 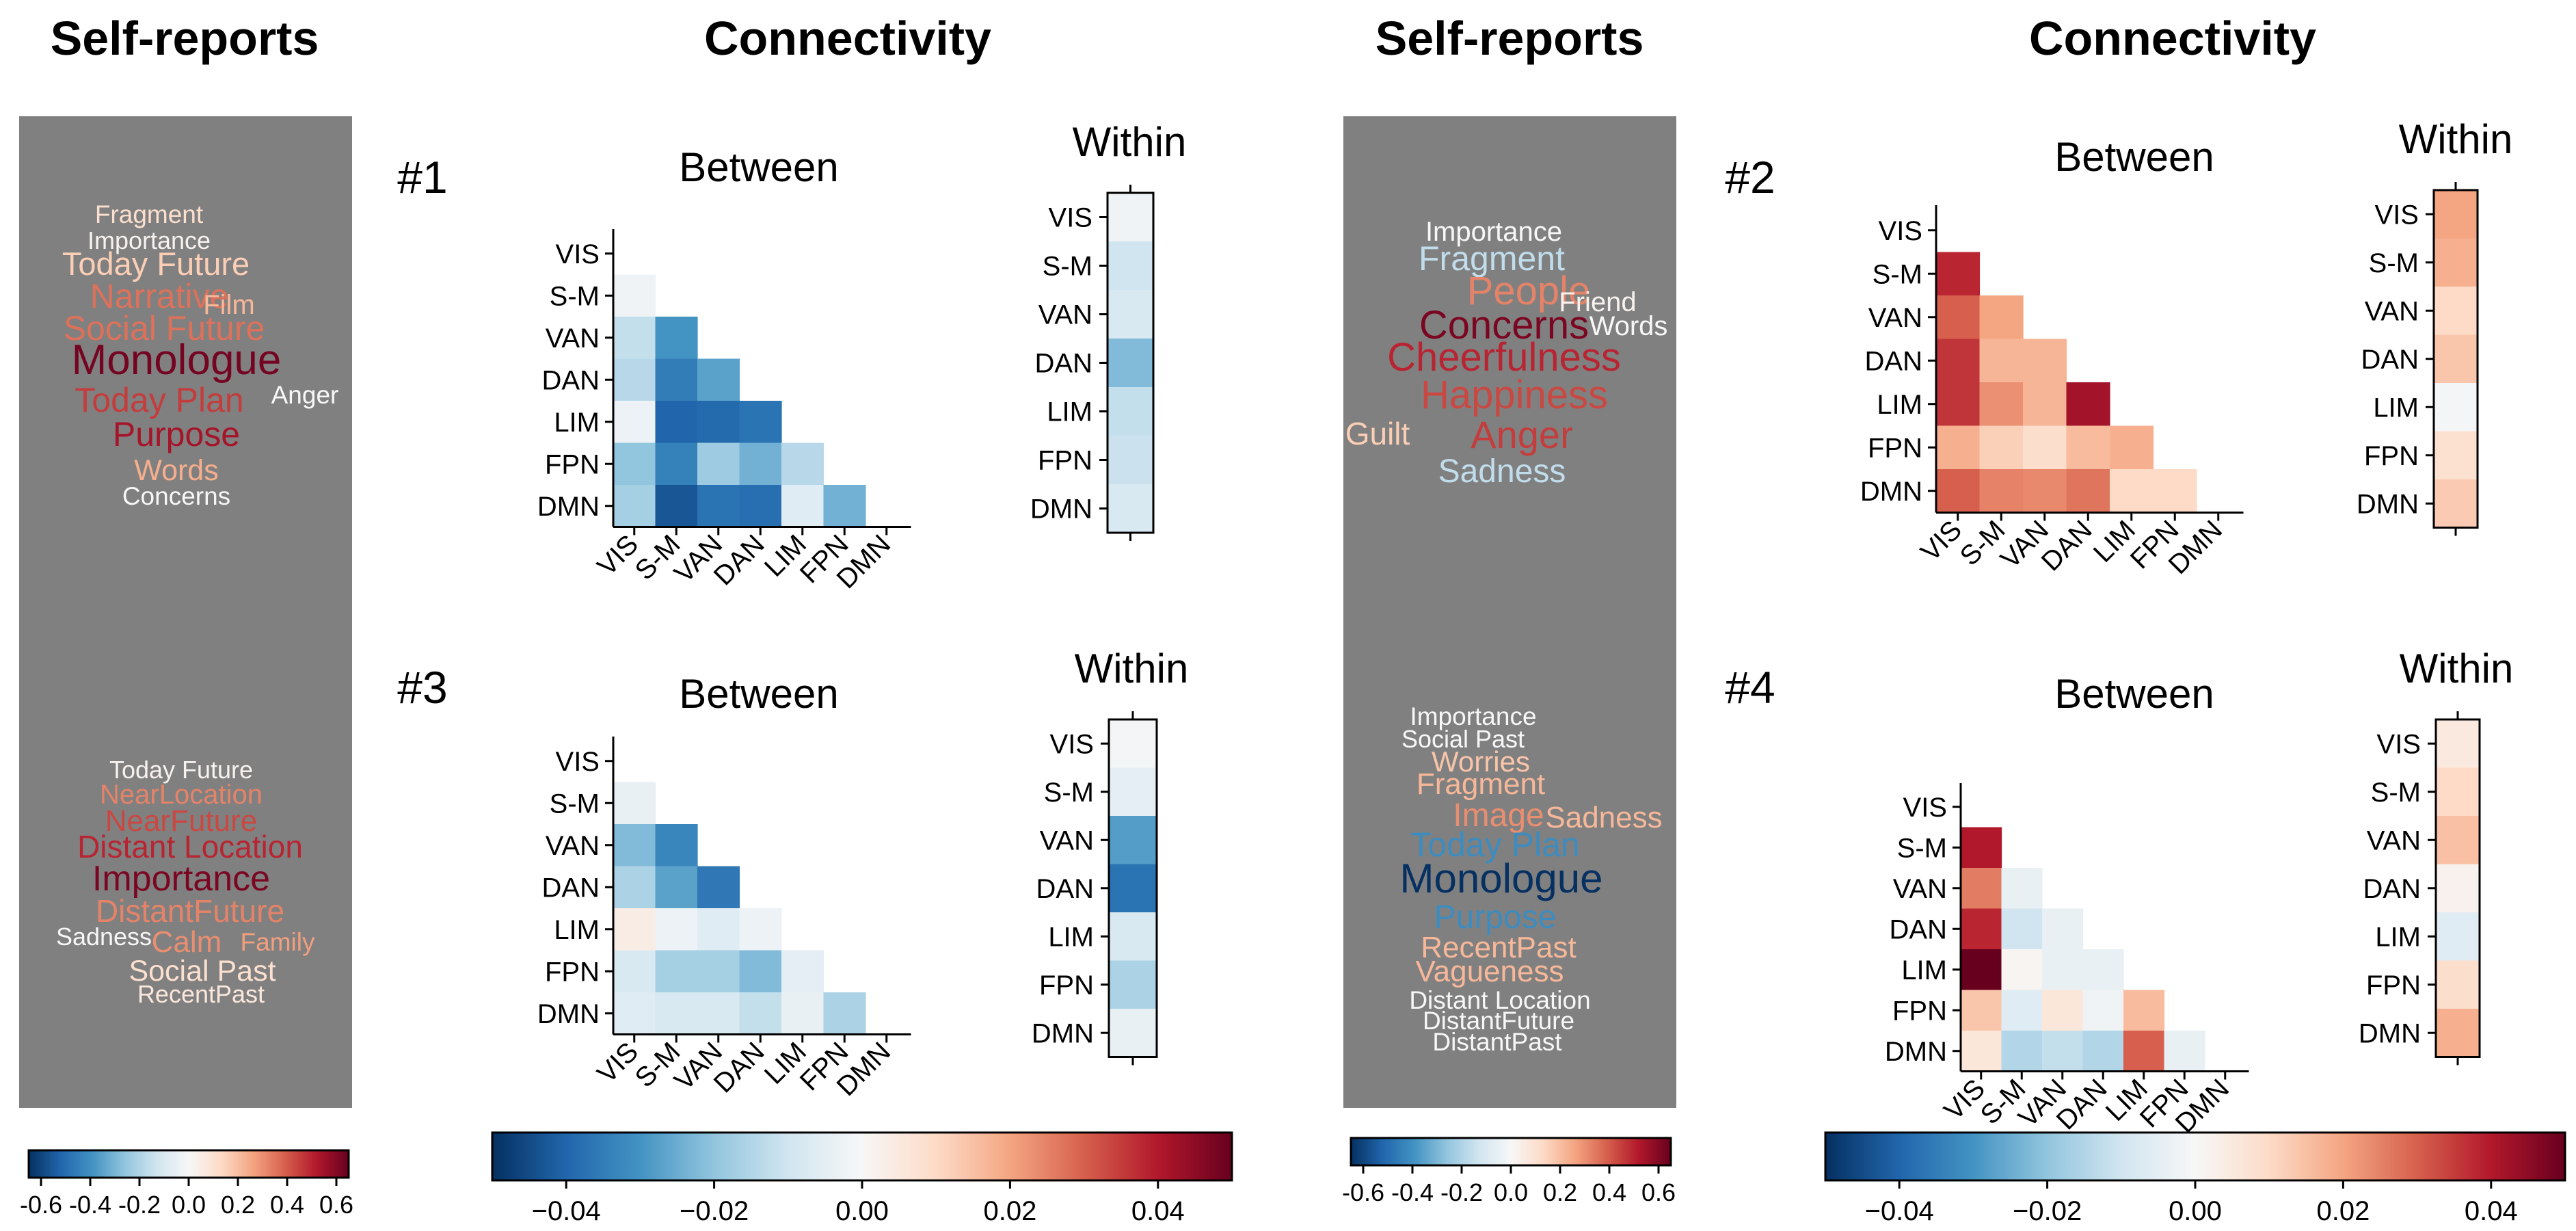 What do you see at coordinates (181, 795) in the screenshot?
I see `wordcloud-word: NearLocation` at bounding box center [181, 795].